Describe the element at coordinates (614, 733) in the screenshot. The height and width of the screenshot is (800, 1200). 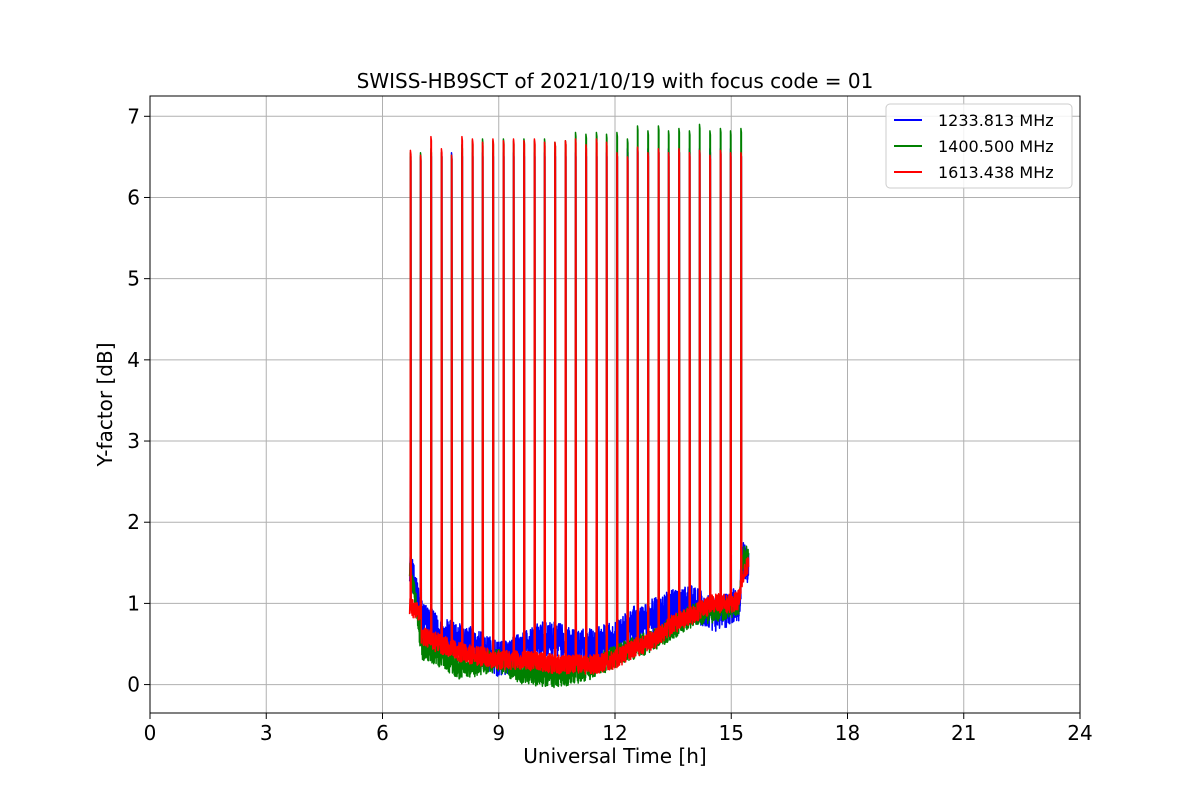
I see `x-tick-label: 12` at that location.